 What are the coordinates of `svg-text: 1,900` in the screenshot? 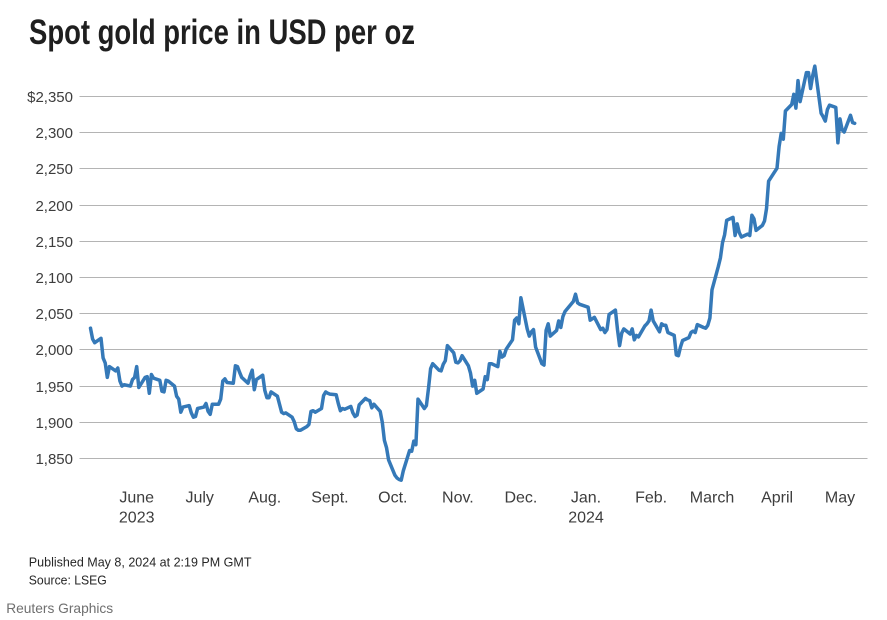 It's located at (54, 423).